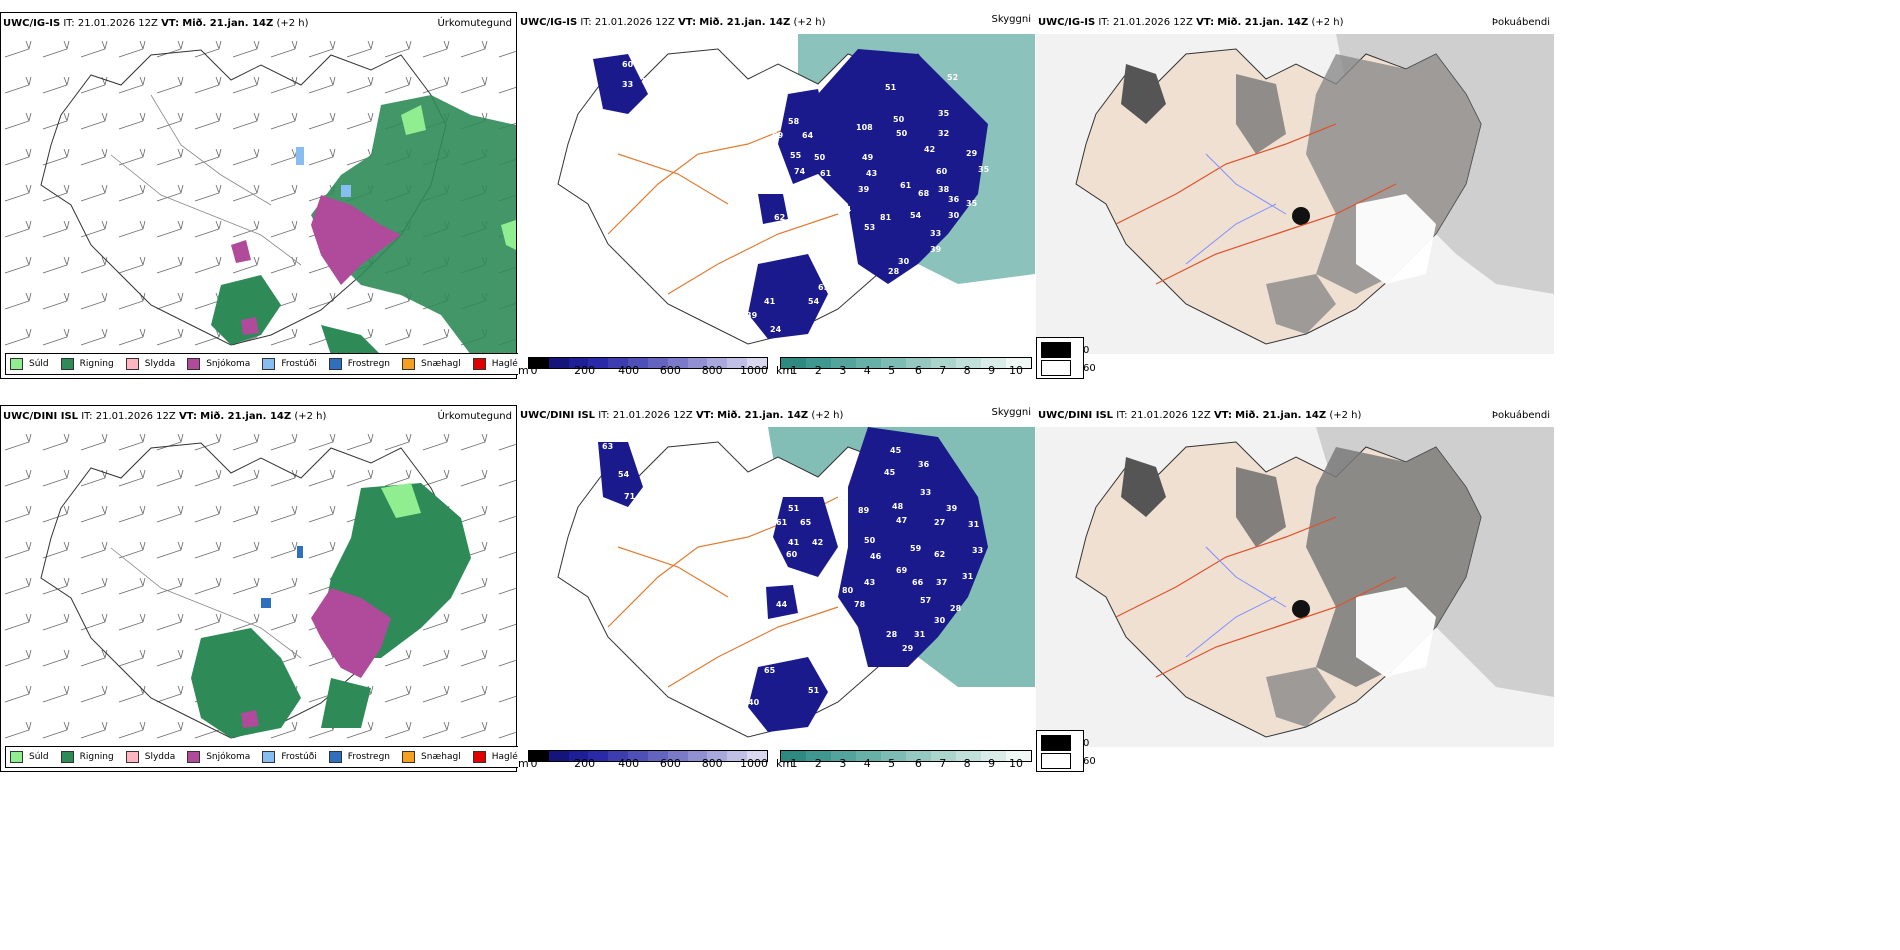 The height and width of the screenshot is (950, 1900). What do you see at coordinates (902, 570) in the screenshot?
I see `svg-text: 69` at bounding box center [902, 570].